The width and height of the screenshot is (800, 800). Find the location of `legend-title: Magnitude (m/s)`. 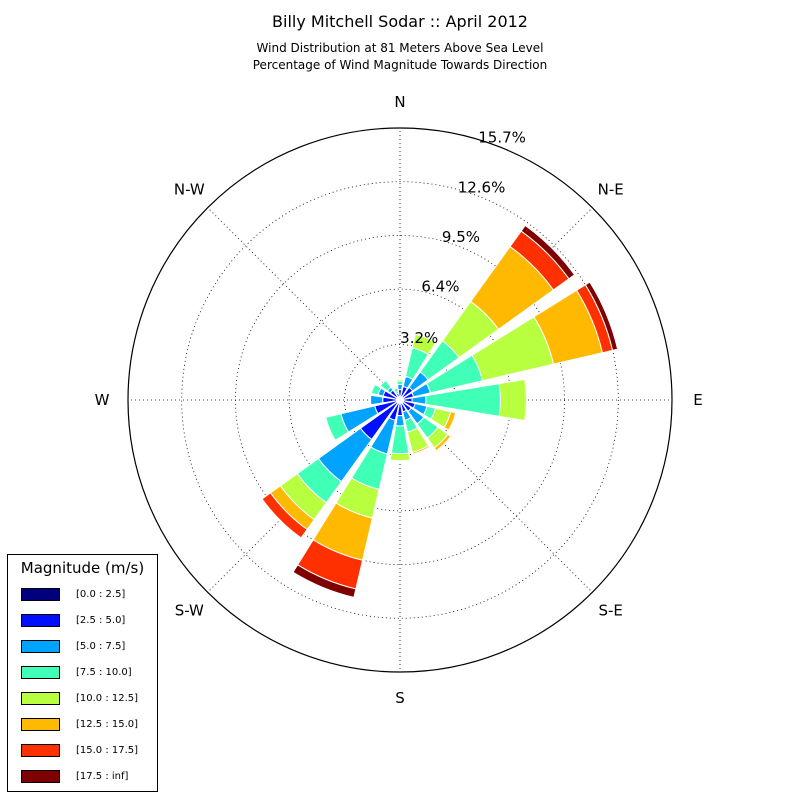

legend-title: Magnitude (m/s) is located at coordinates (82, 568).